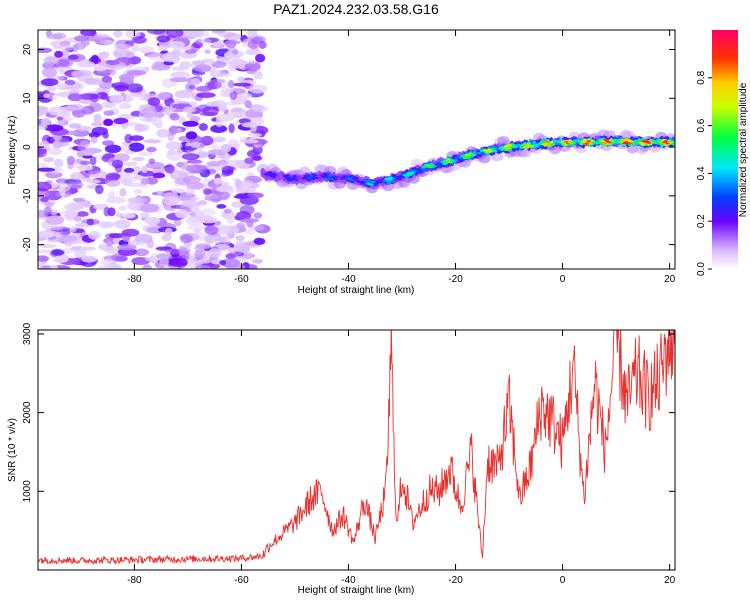 The image size is (750, 600). Describe the element at coordinates (241, 580) in the screenshot. I see `snr-x-tick-label: -60` at that location.